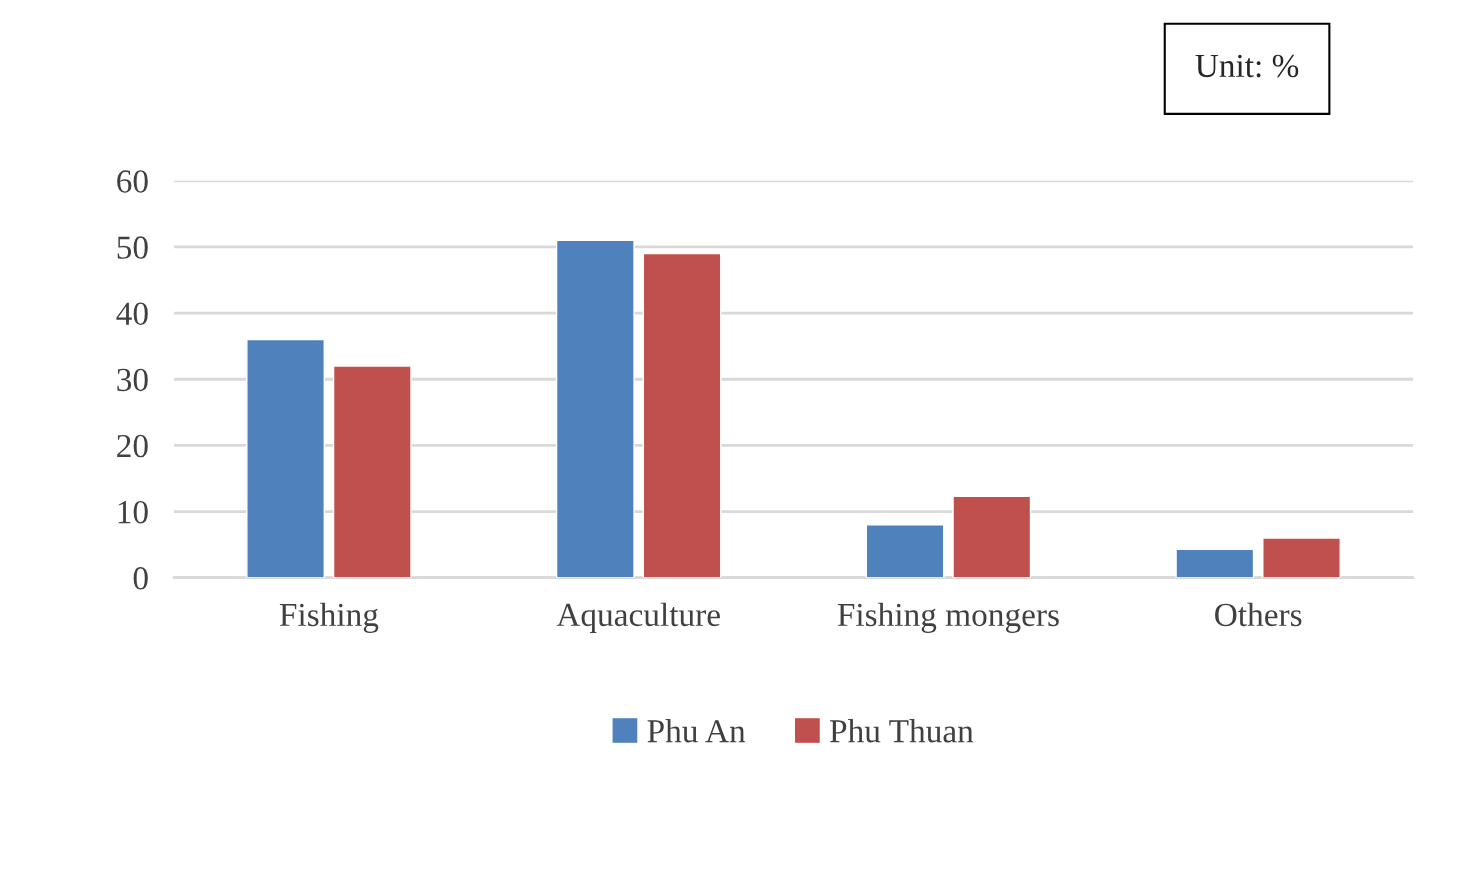 The image size is (1475, 882). Describe the element at coordinates (638, 617) in the screenshot. I see `x-tick-label: Aquaculture` at that location.